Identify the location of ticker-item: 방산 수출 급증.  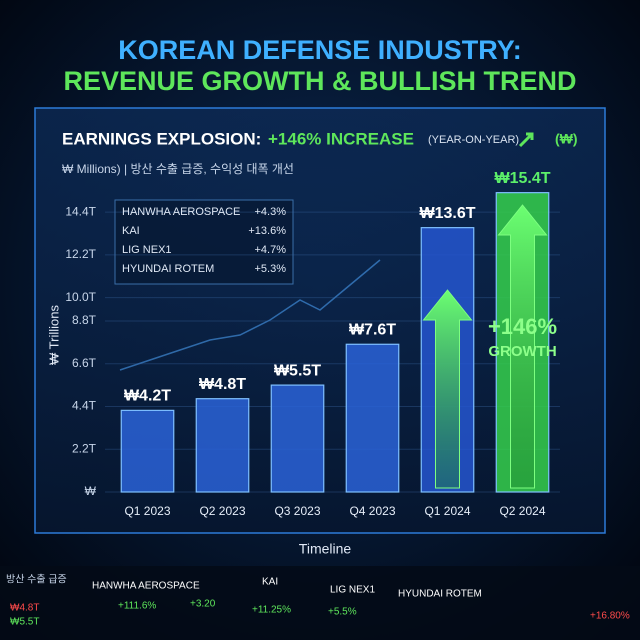
(36, 580).